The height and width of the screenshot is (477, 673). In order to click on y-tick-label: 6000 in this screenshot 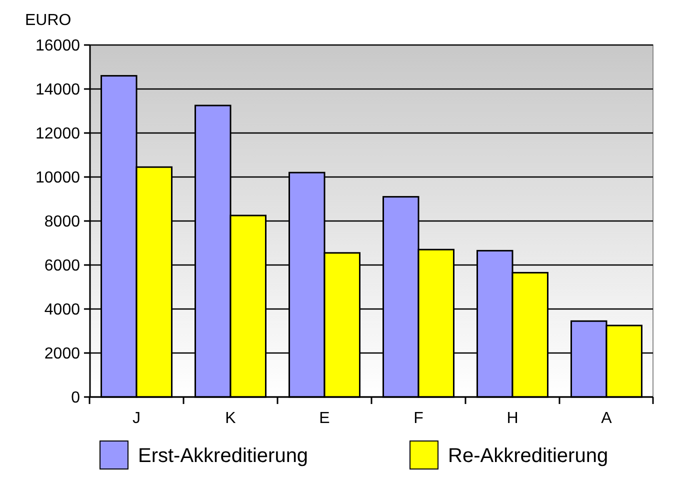, I will do `click(62, 266)`.